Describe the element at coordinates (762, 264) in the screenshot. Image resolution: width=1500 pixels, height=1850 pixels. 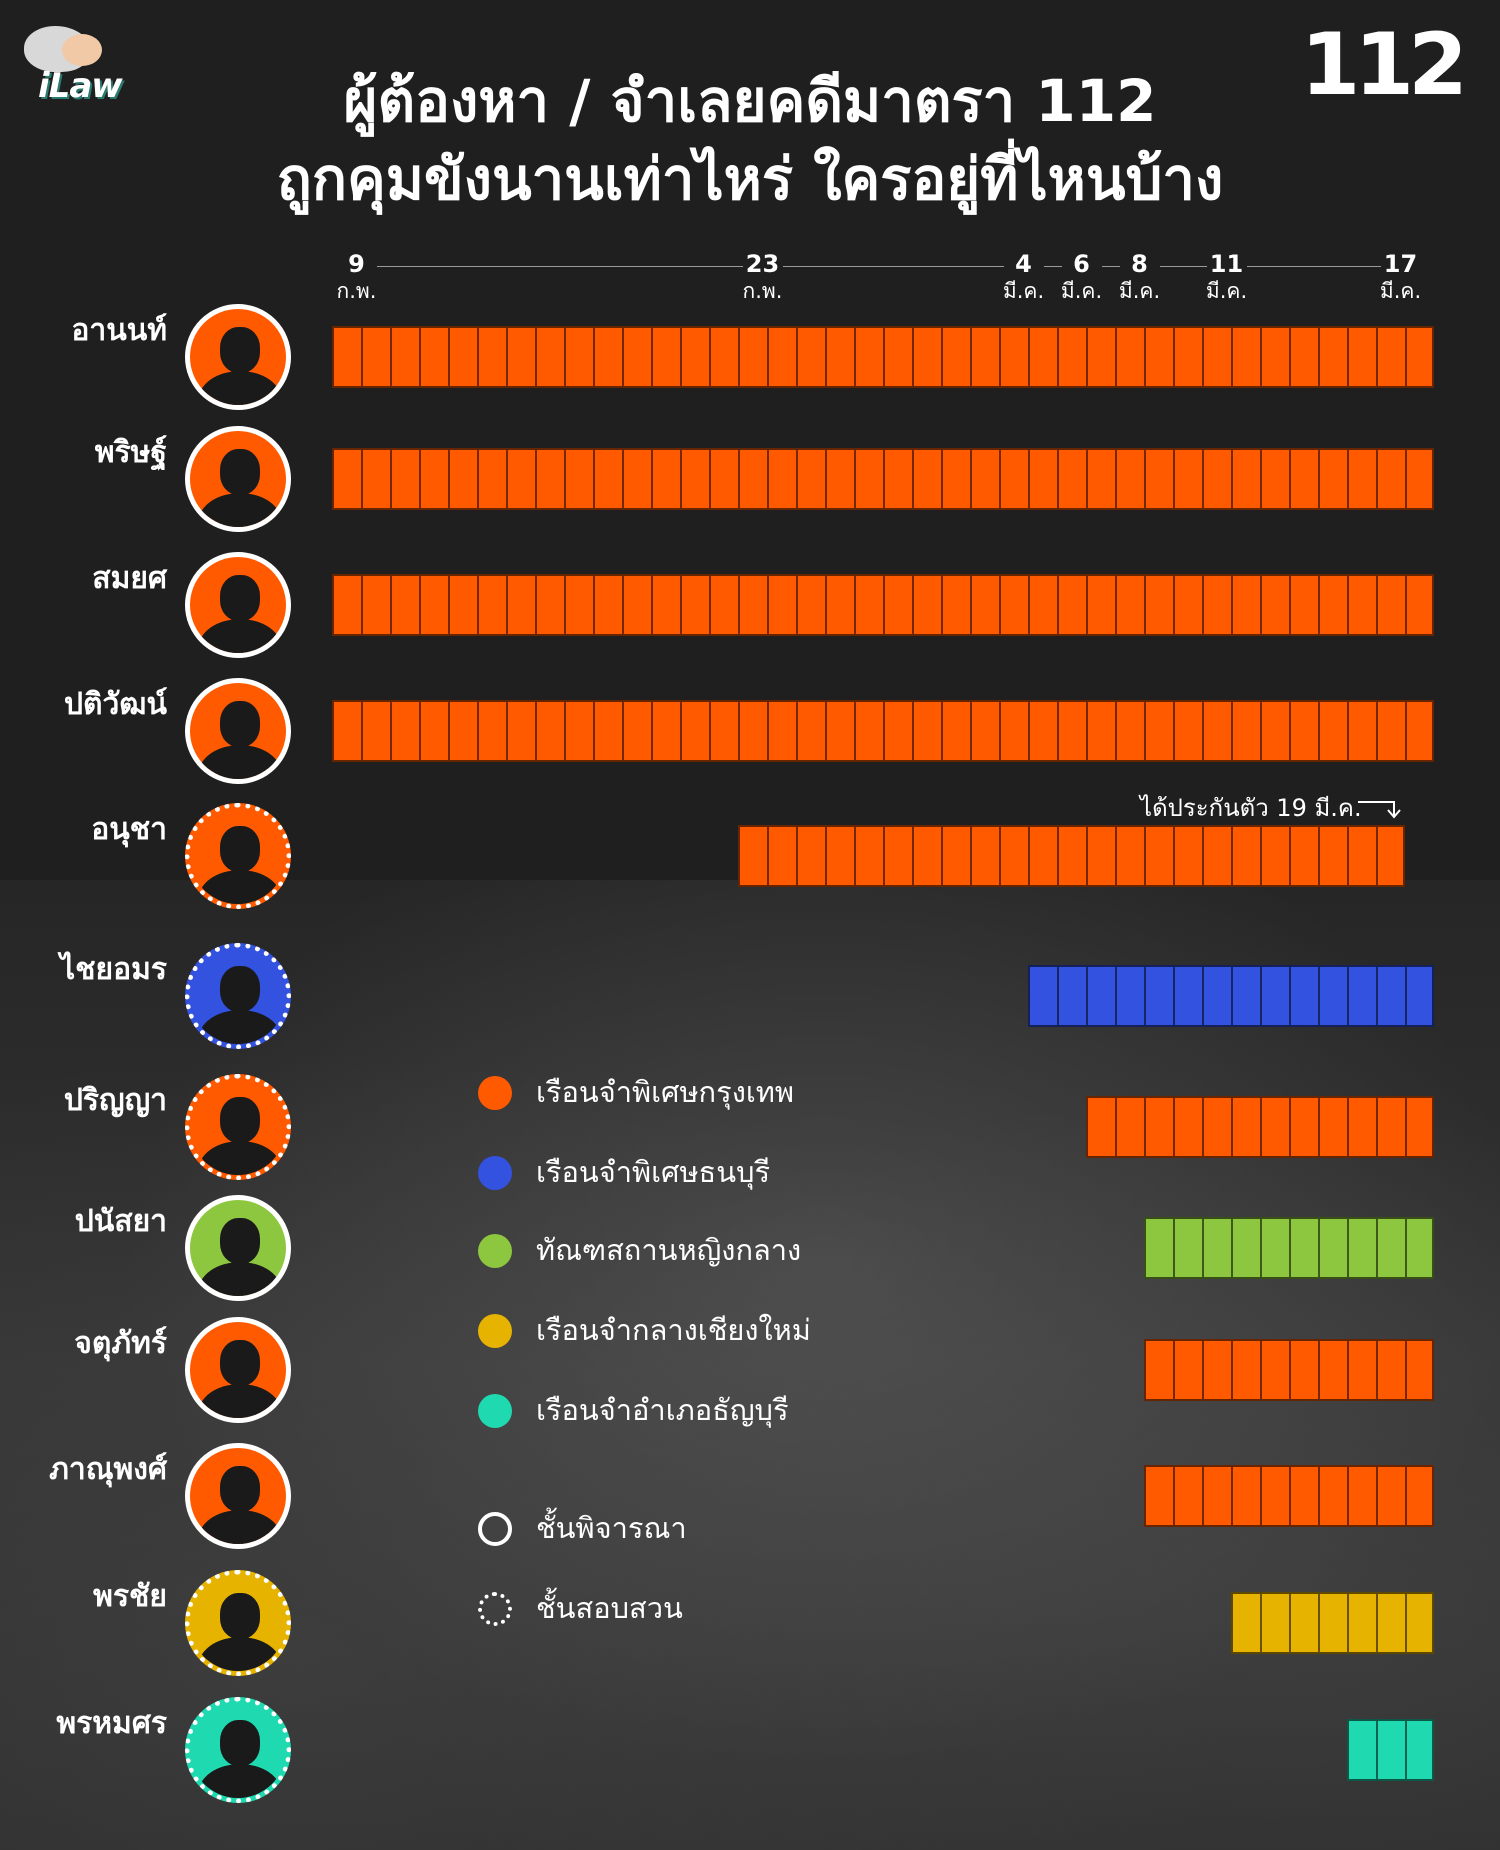
I see `axis-tick-day: 23` at that location.